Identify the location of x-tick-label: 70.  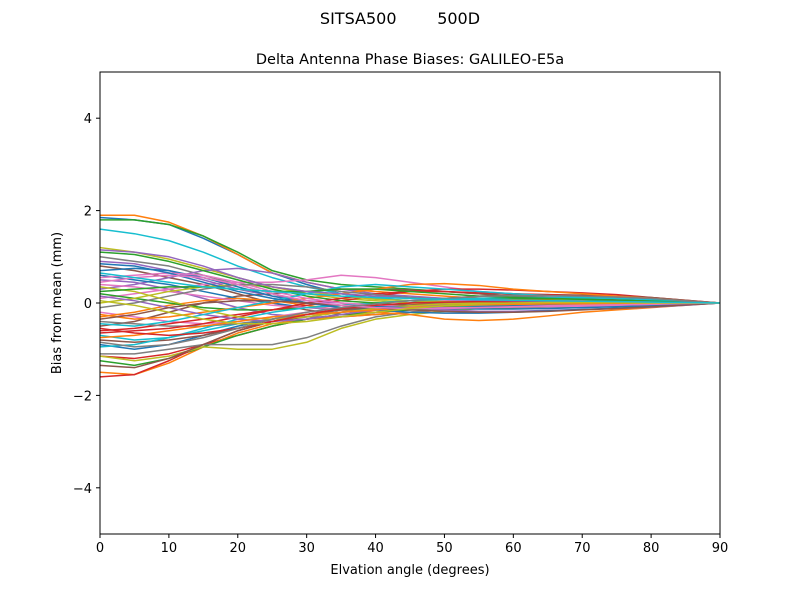
(582, 548).